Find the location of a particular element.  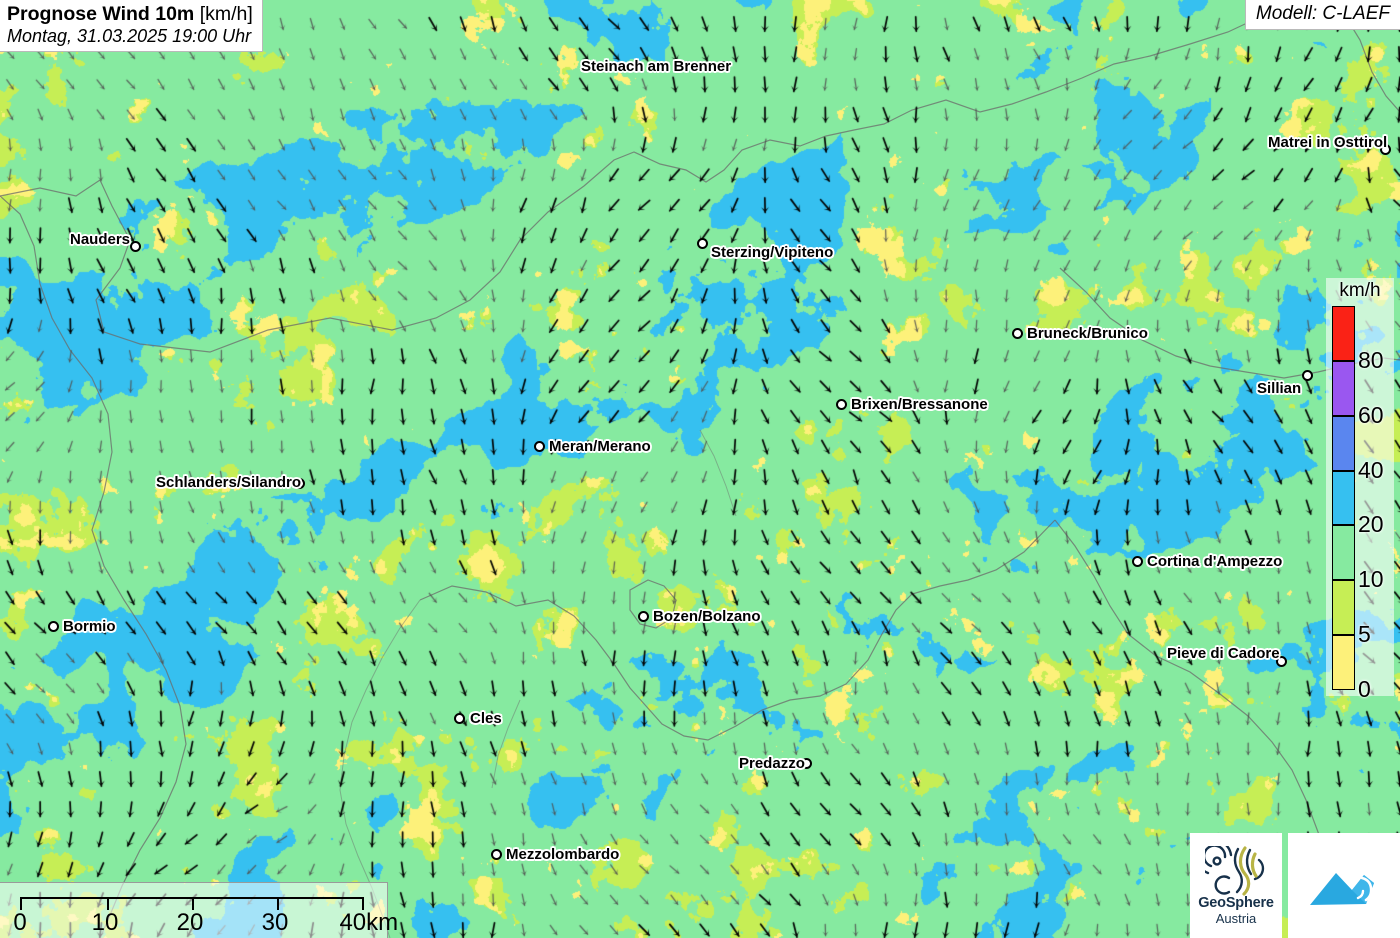

page-title: Prognose Wind 10m [km/h] is located at coordinates (130, 14).